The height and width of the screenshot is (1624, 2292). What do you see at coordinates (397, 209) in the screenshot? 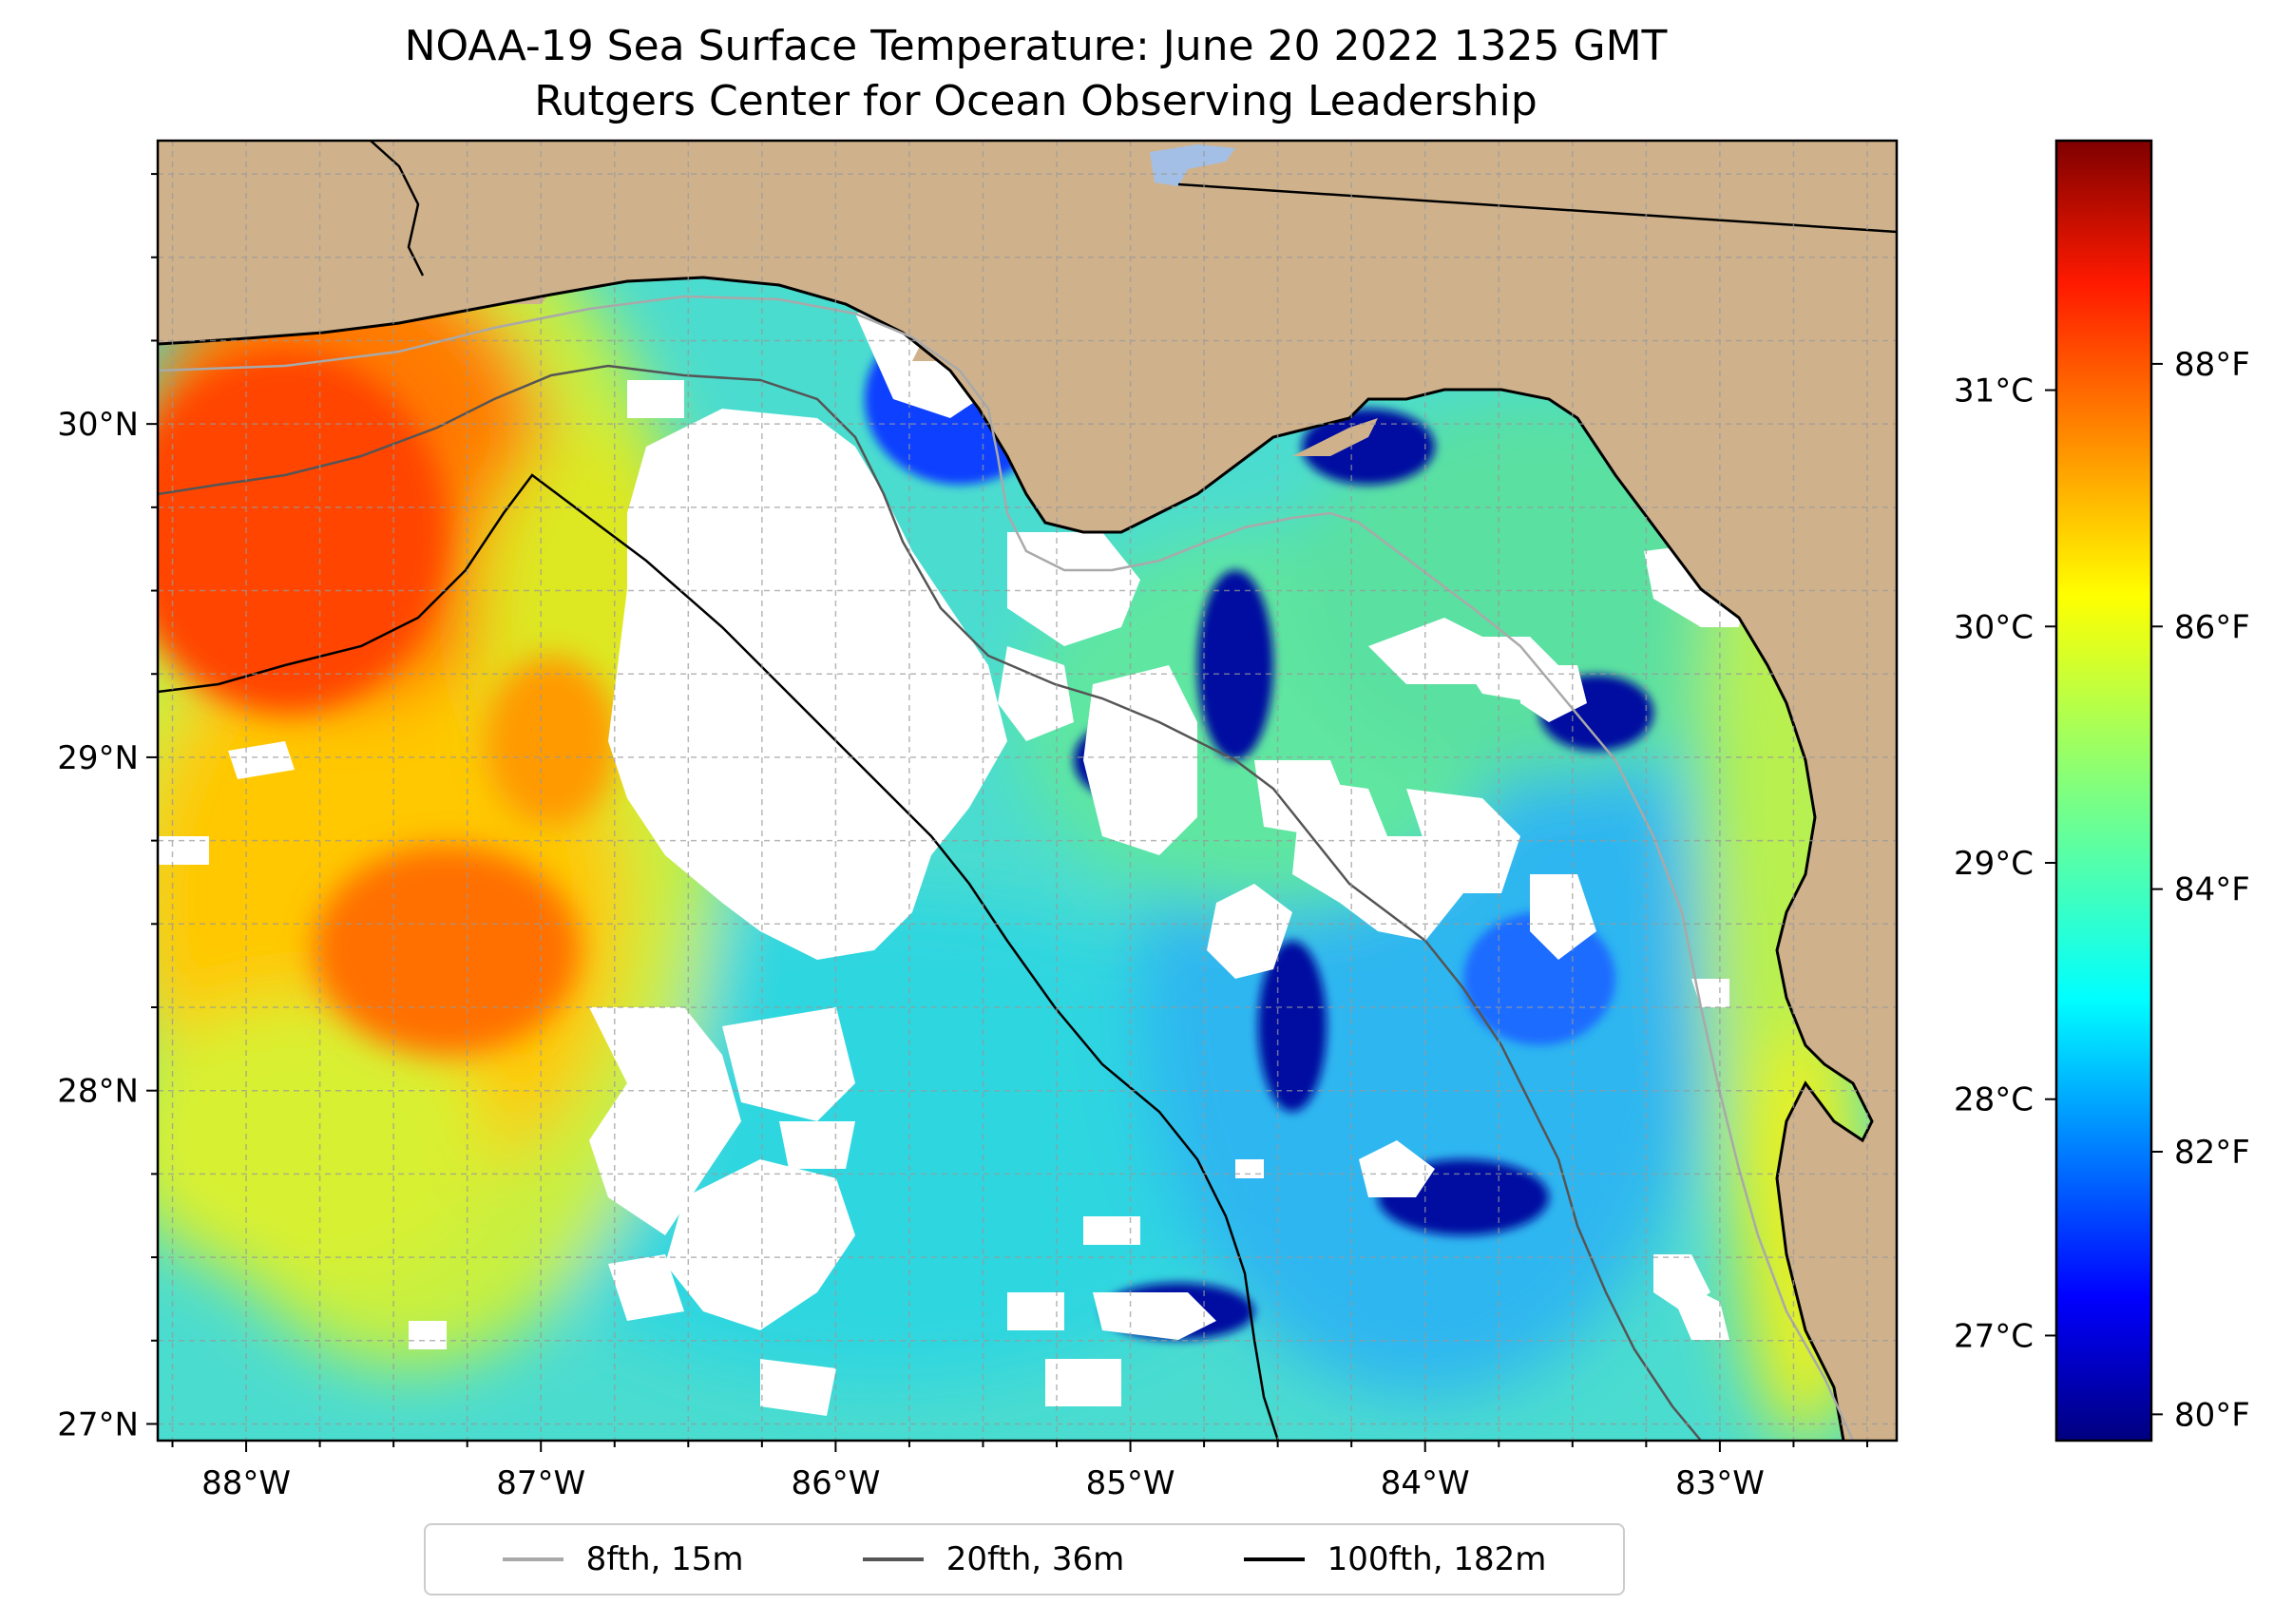
I see `state-boundary-al-fl` at bounding box center [397, 209].